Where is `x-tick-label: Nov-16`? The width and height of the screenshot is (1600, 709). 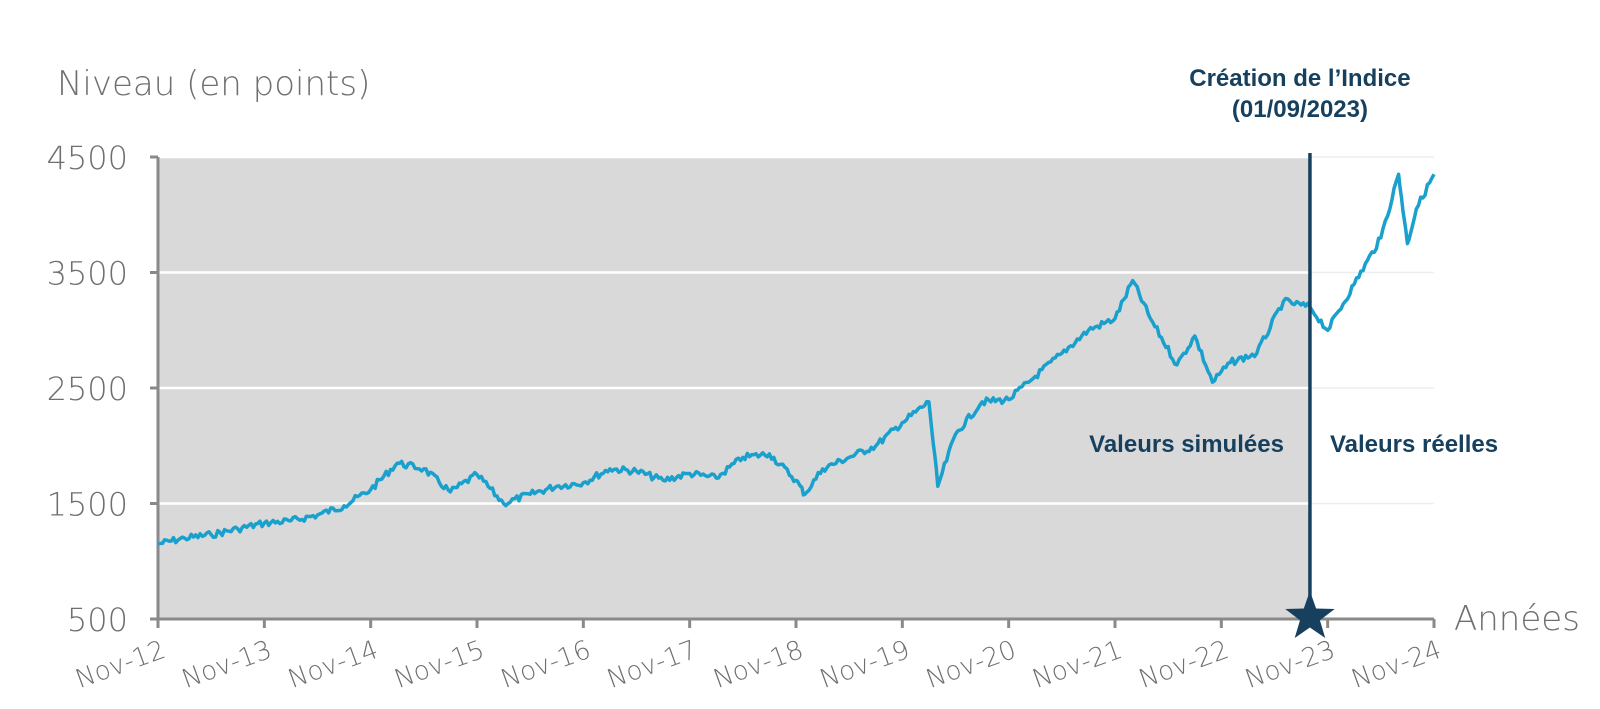 x-tick-label: Nov-16 is located at coordinates (546, 665).